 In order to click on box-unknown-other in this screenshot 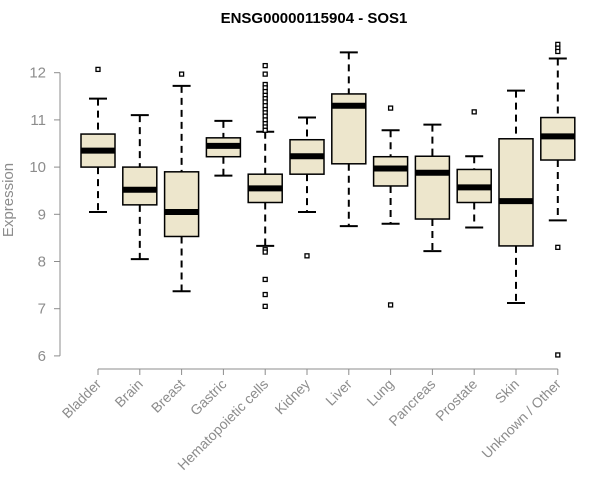, I will do `click(558, 199)`.